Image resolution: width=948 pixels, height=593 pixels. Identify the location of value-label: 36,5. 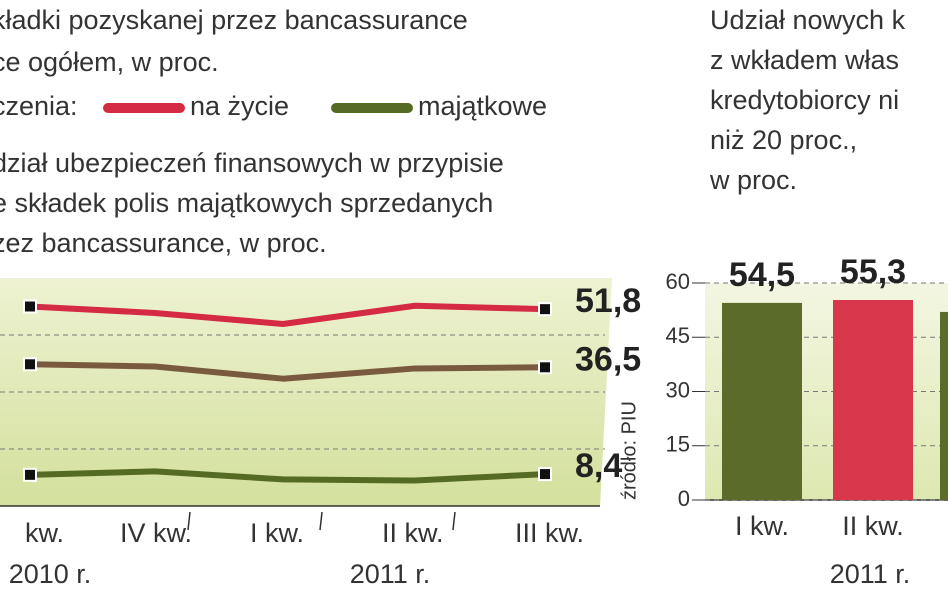
(608, 359).